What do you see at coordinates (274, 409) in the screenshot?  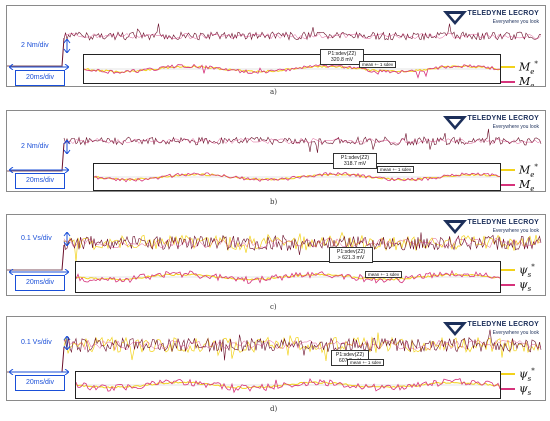 I see `subfigure-label: d)` at bounding box center [274, 409].